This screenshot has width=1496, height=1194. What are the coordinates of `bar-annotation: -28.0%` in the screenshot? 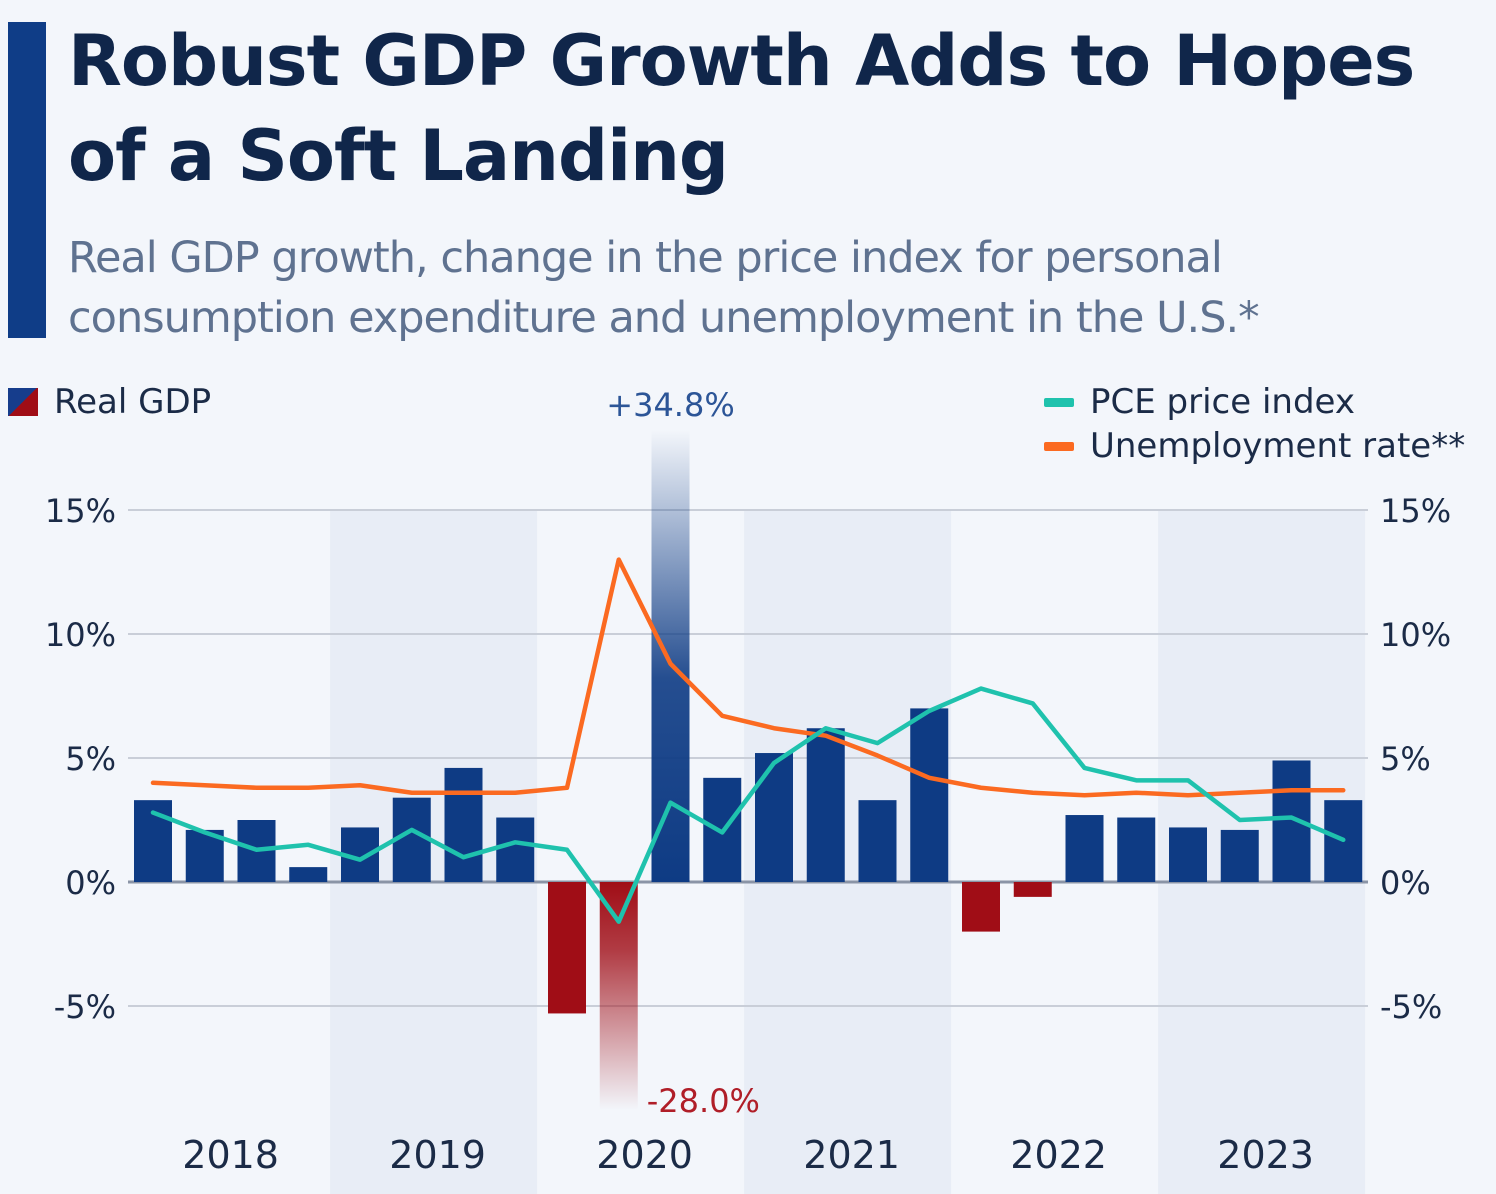 It's located at (703, 1101).